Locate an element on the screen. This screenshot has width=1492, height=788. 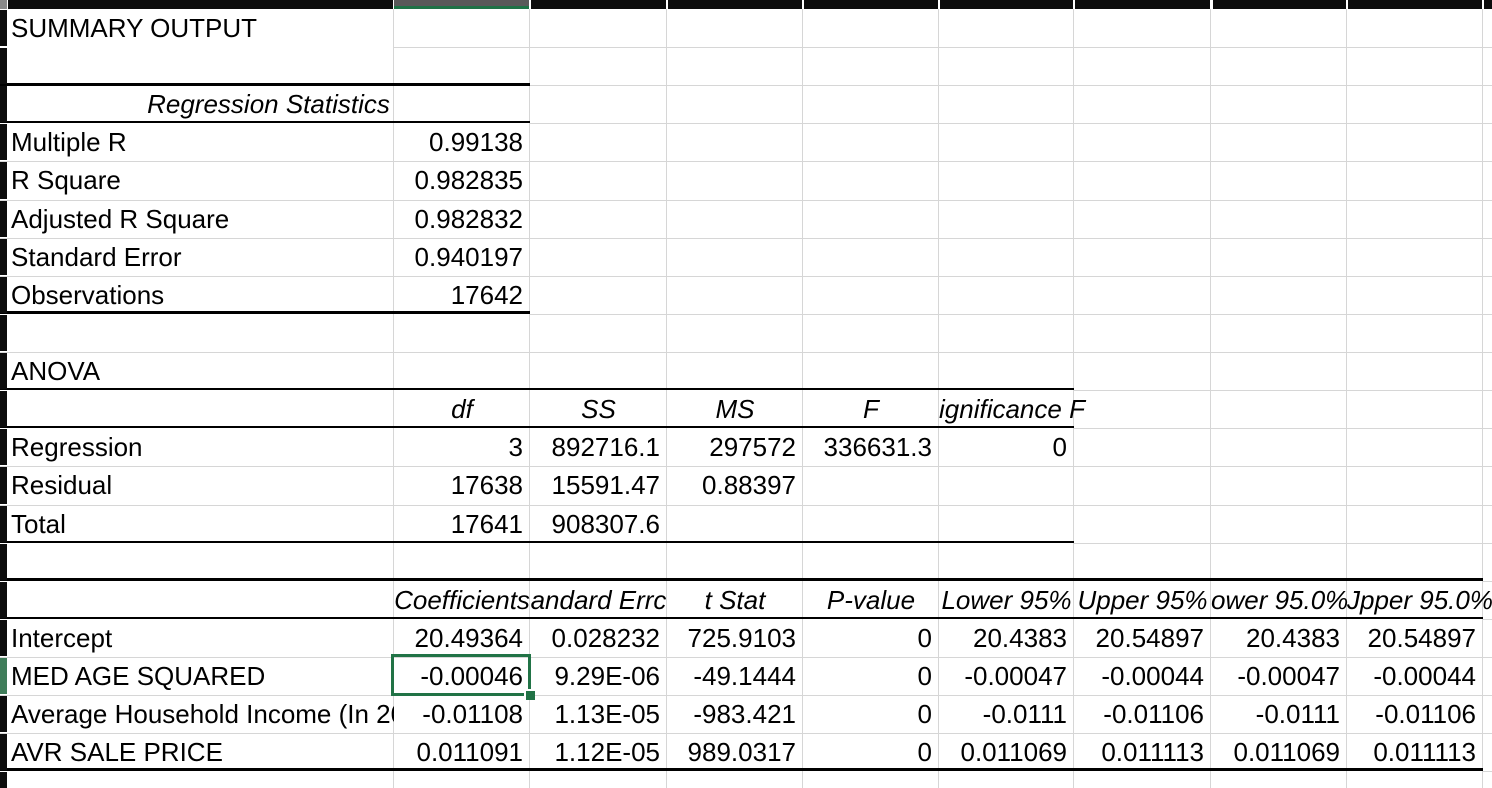
coef-cell: -49.1444 is located at coordinates (744, 676).